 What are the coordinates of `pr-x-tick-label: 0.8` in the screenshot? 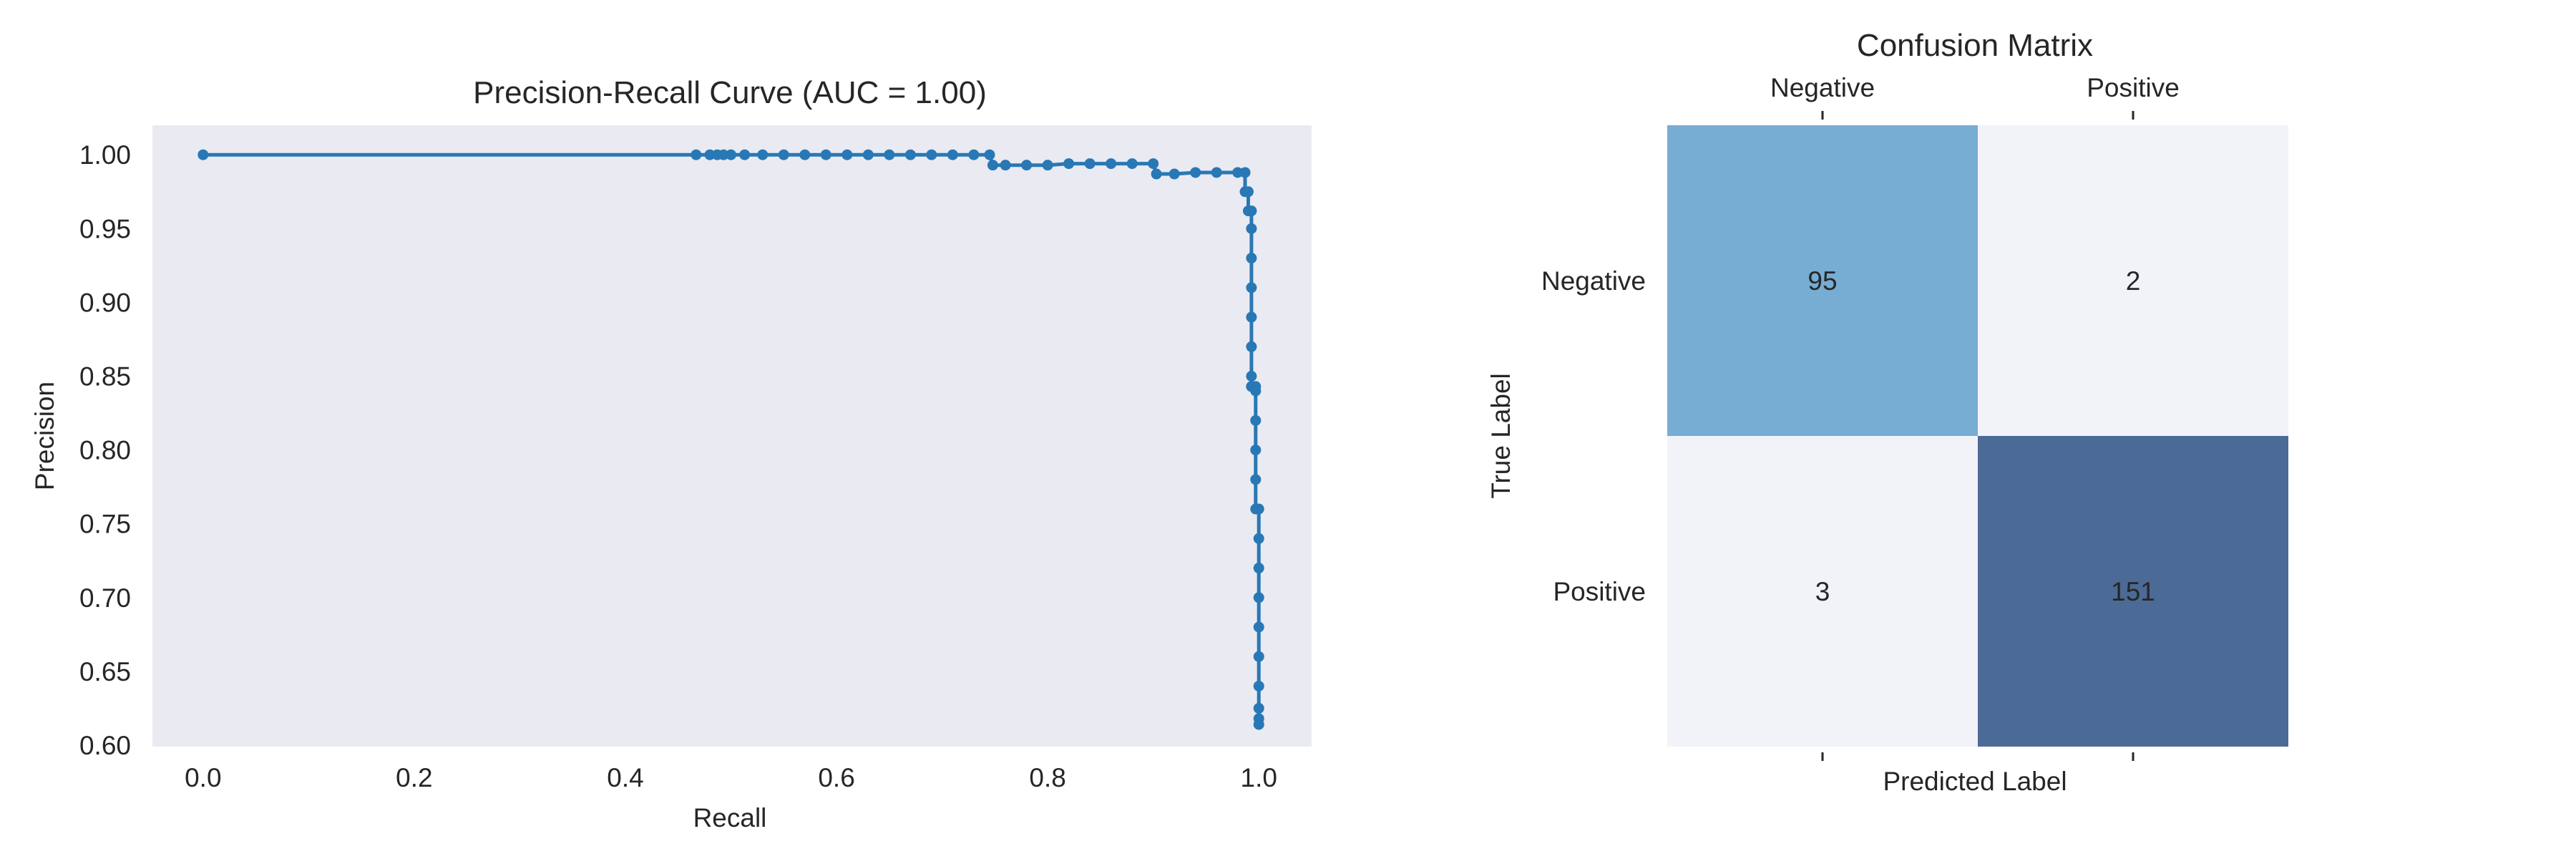 It's located at (1047, 777).